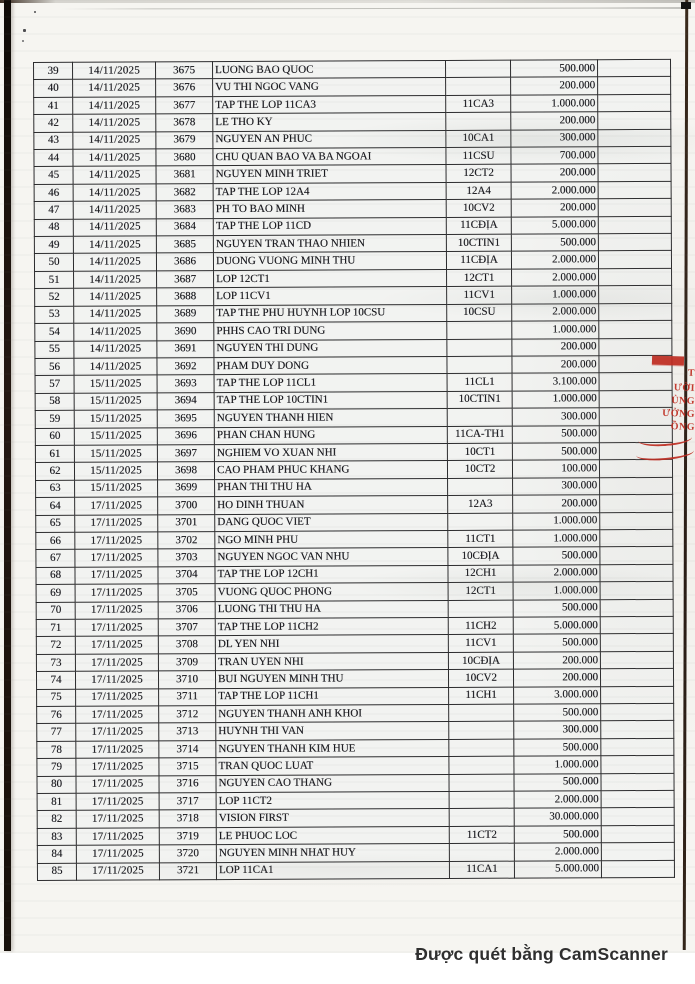  Describe the element at coordinates (332, 696) in the screenshot. I see `cell-payer-name: TAP THE LOP 11CH1` at that location.